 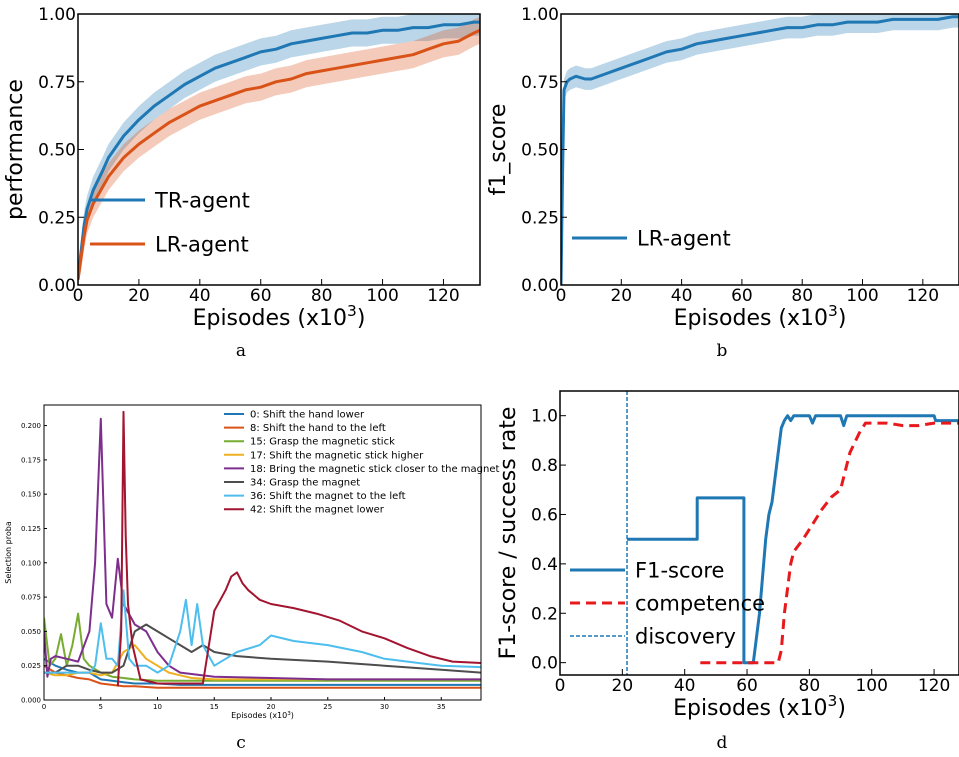 I want to click on y-tick-label: 0.0, so click(x=544, y=664).